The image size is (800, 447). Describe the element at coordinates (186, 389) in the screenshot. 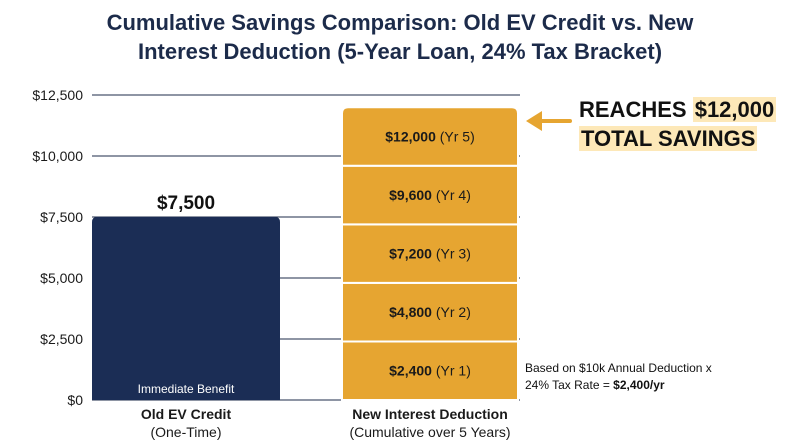

I see `bar-note: Immediate Benefit` at that location.